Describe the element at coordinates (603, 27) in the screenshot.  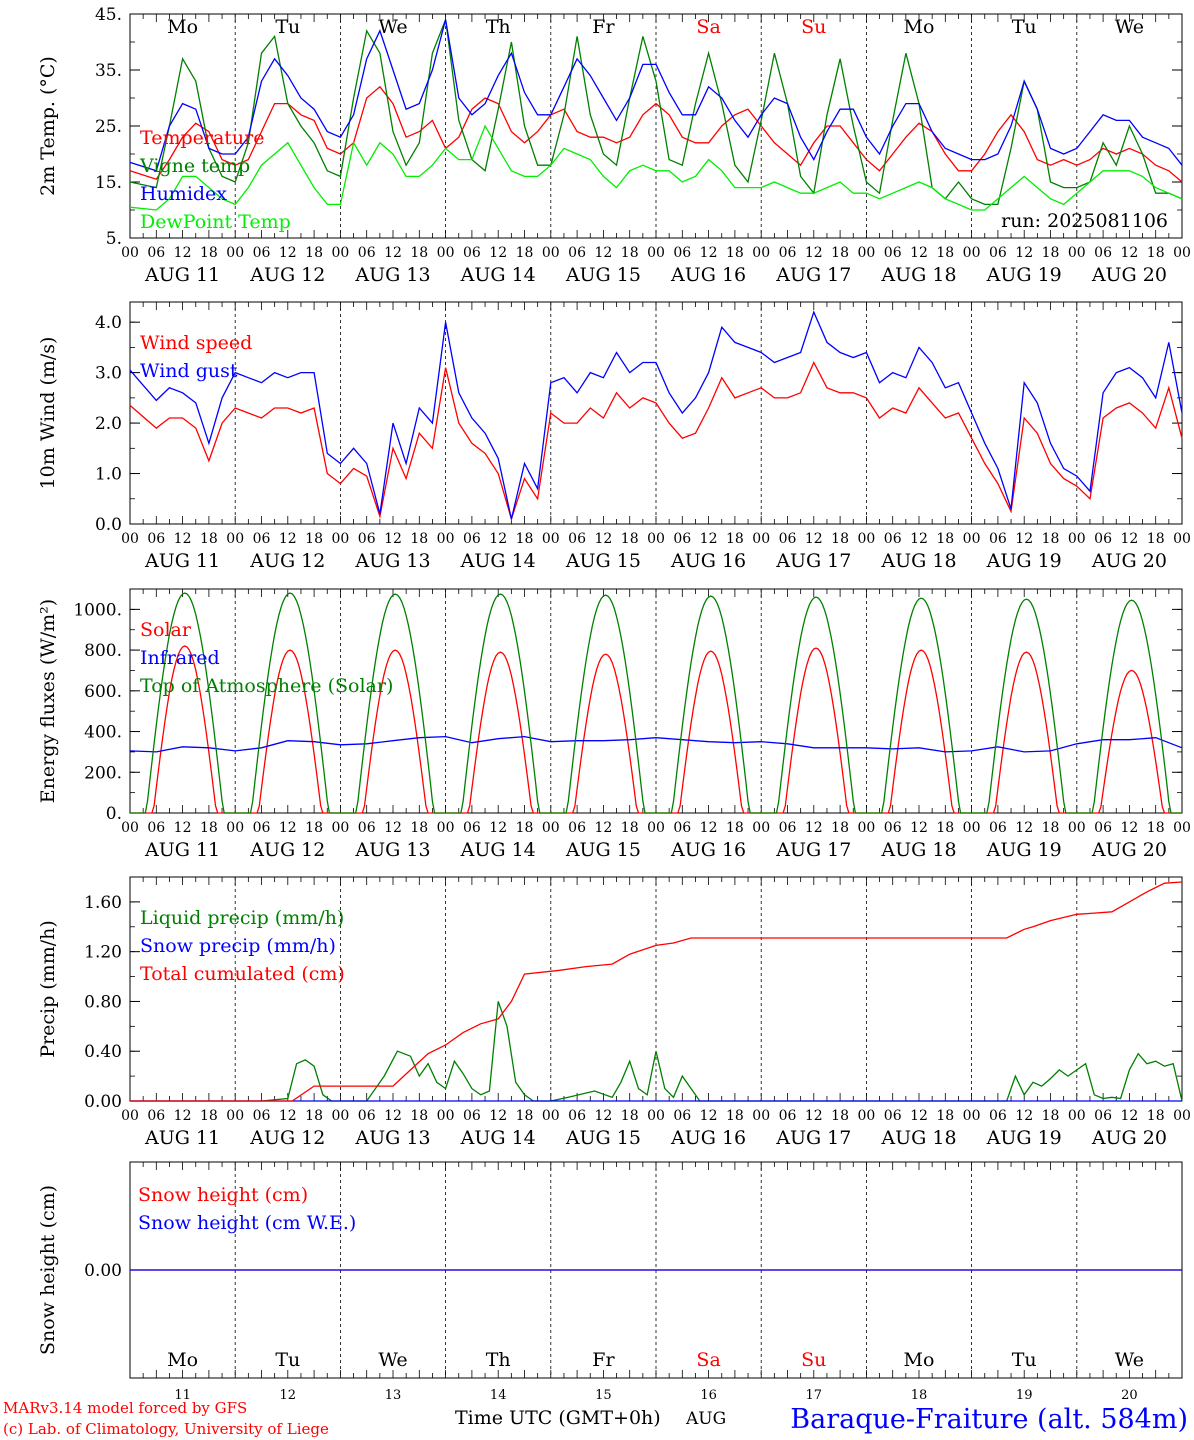
I see `day-name-top: Fr` at that location.